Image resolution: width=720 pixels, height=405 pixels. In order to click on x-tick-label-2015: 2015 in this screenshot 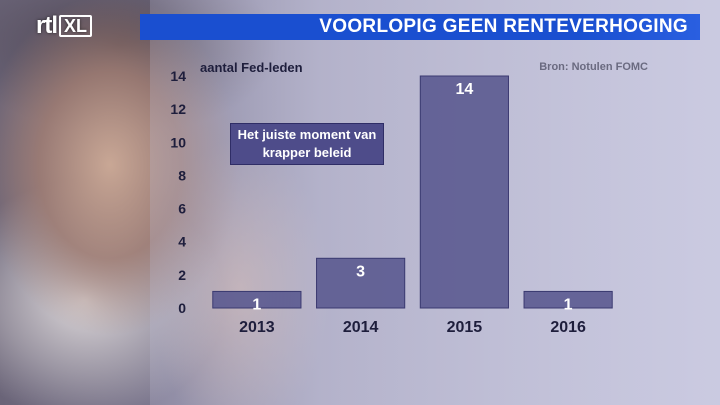, I will do `click(465, 327)`.